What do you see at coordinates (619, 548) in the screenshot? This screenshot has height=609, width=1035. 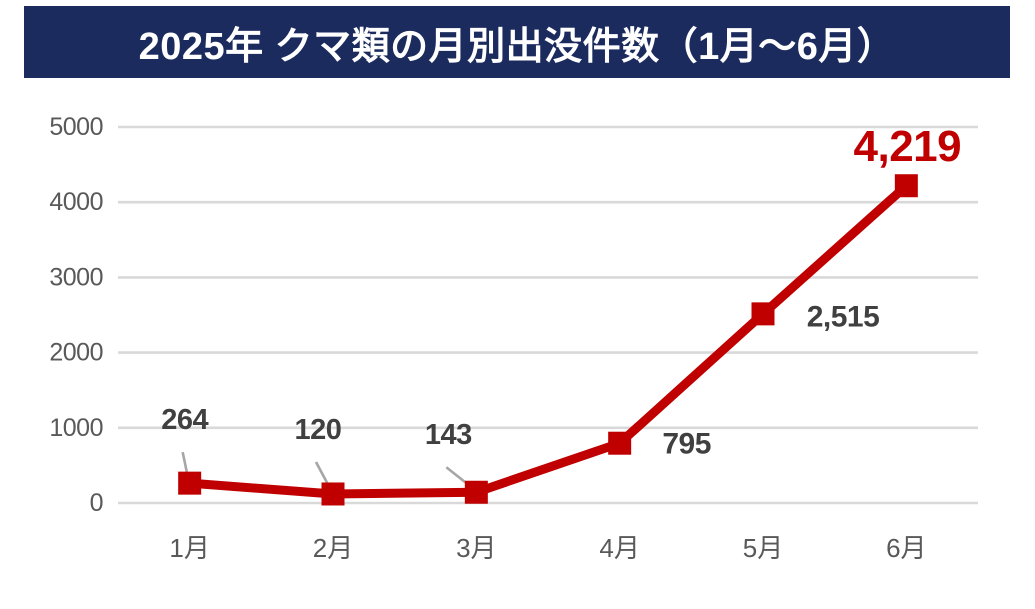 I see `x-axis-category-label: 4月` at bounding box center [619, 548].